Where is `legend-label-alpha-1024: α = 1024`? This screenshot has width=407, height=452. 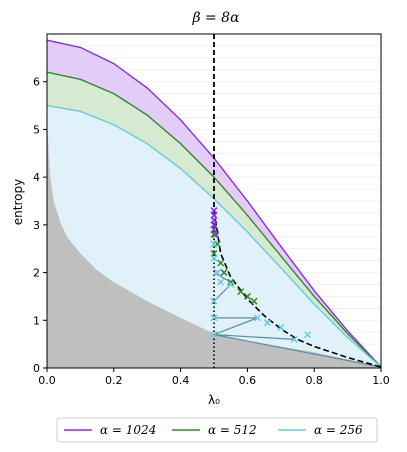
legend-label-alpha-1024: α = 1024 is located at coordinates (128, 430).